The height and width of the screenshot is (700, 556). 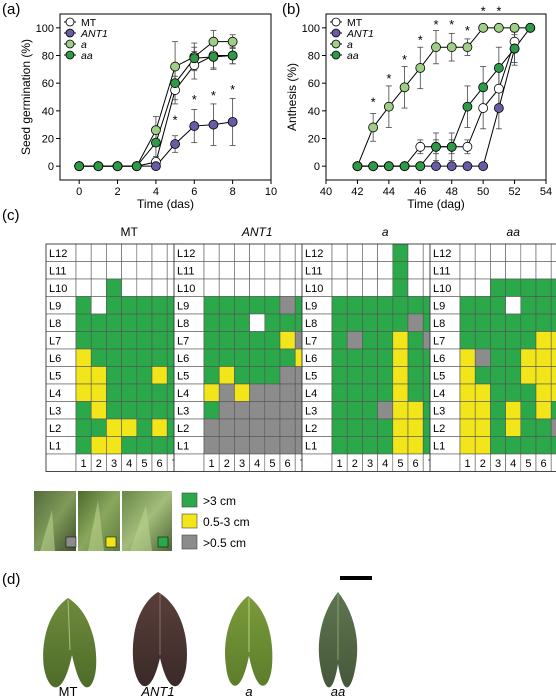 I want to click on scale-bar, so click(x=356, y=578).